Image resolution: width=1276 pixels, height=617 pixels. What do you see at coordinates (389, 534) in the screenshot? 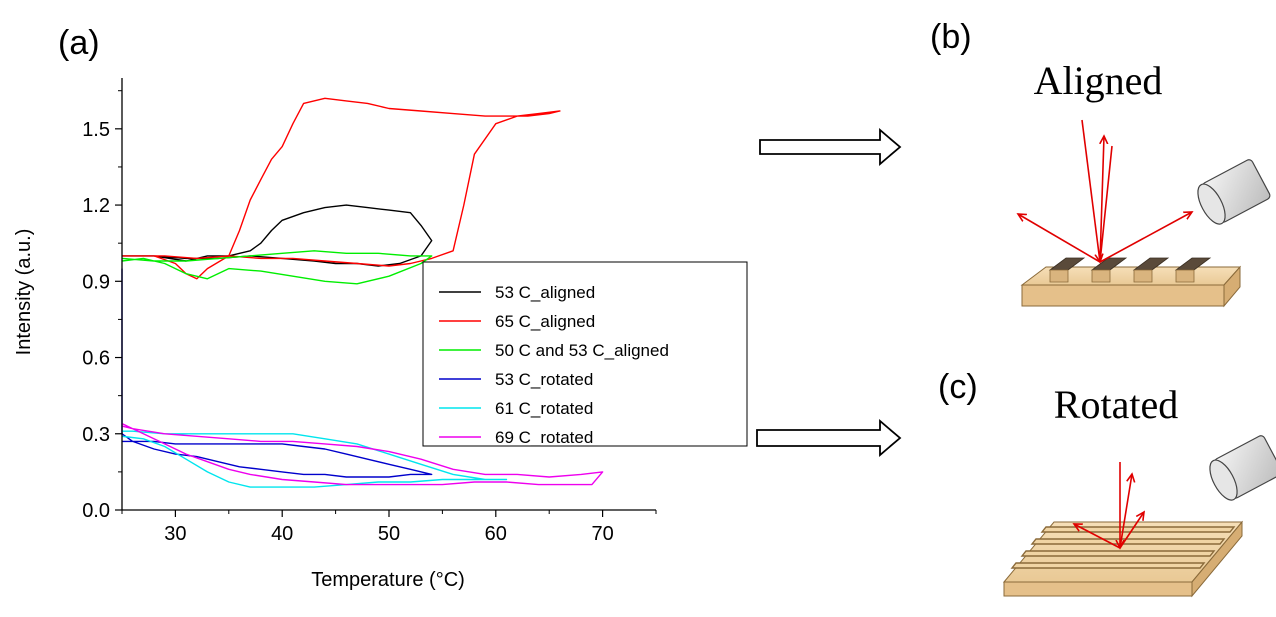
I see `x-tick-label: 50` at bounding box center [389, 534].